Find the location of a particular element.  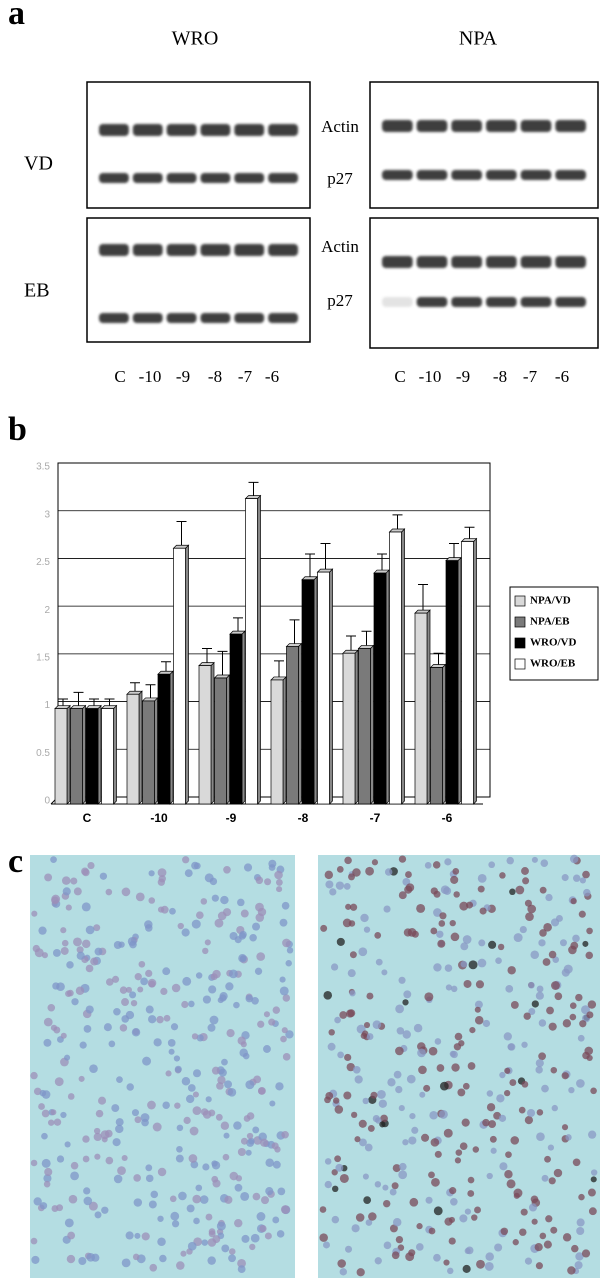

band-label: p27 is located at coordinates (340, 300).